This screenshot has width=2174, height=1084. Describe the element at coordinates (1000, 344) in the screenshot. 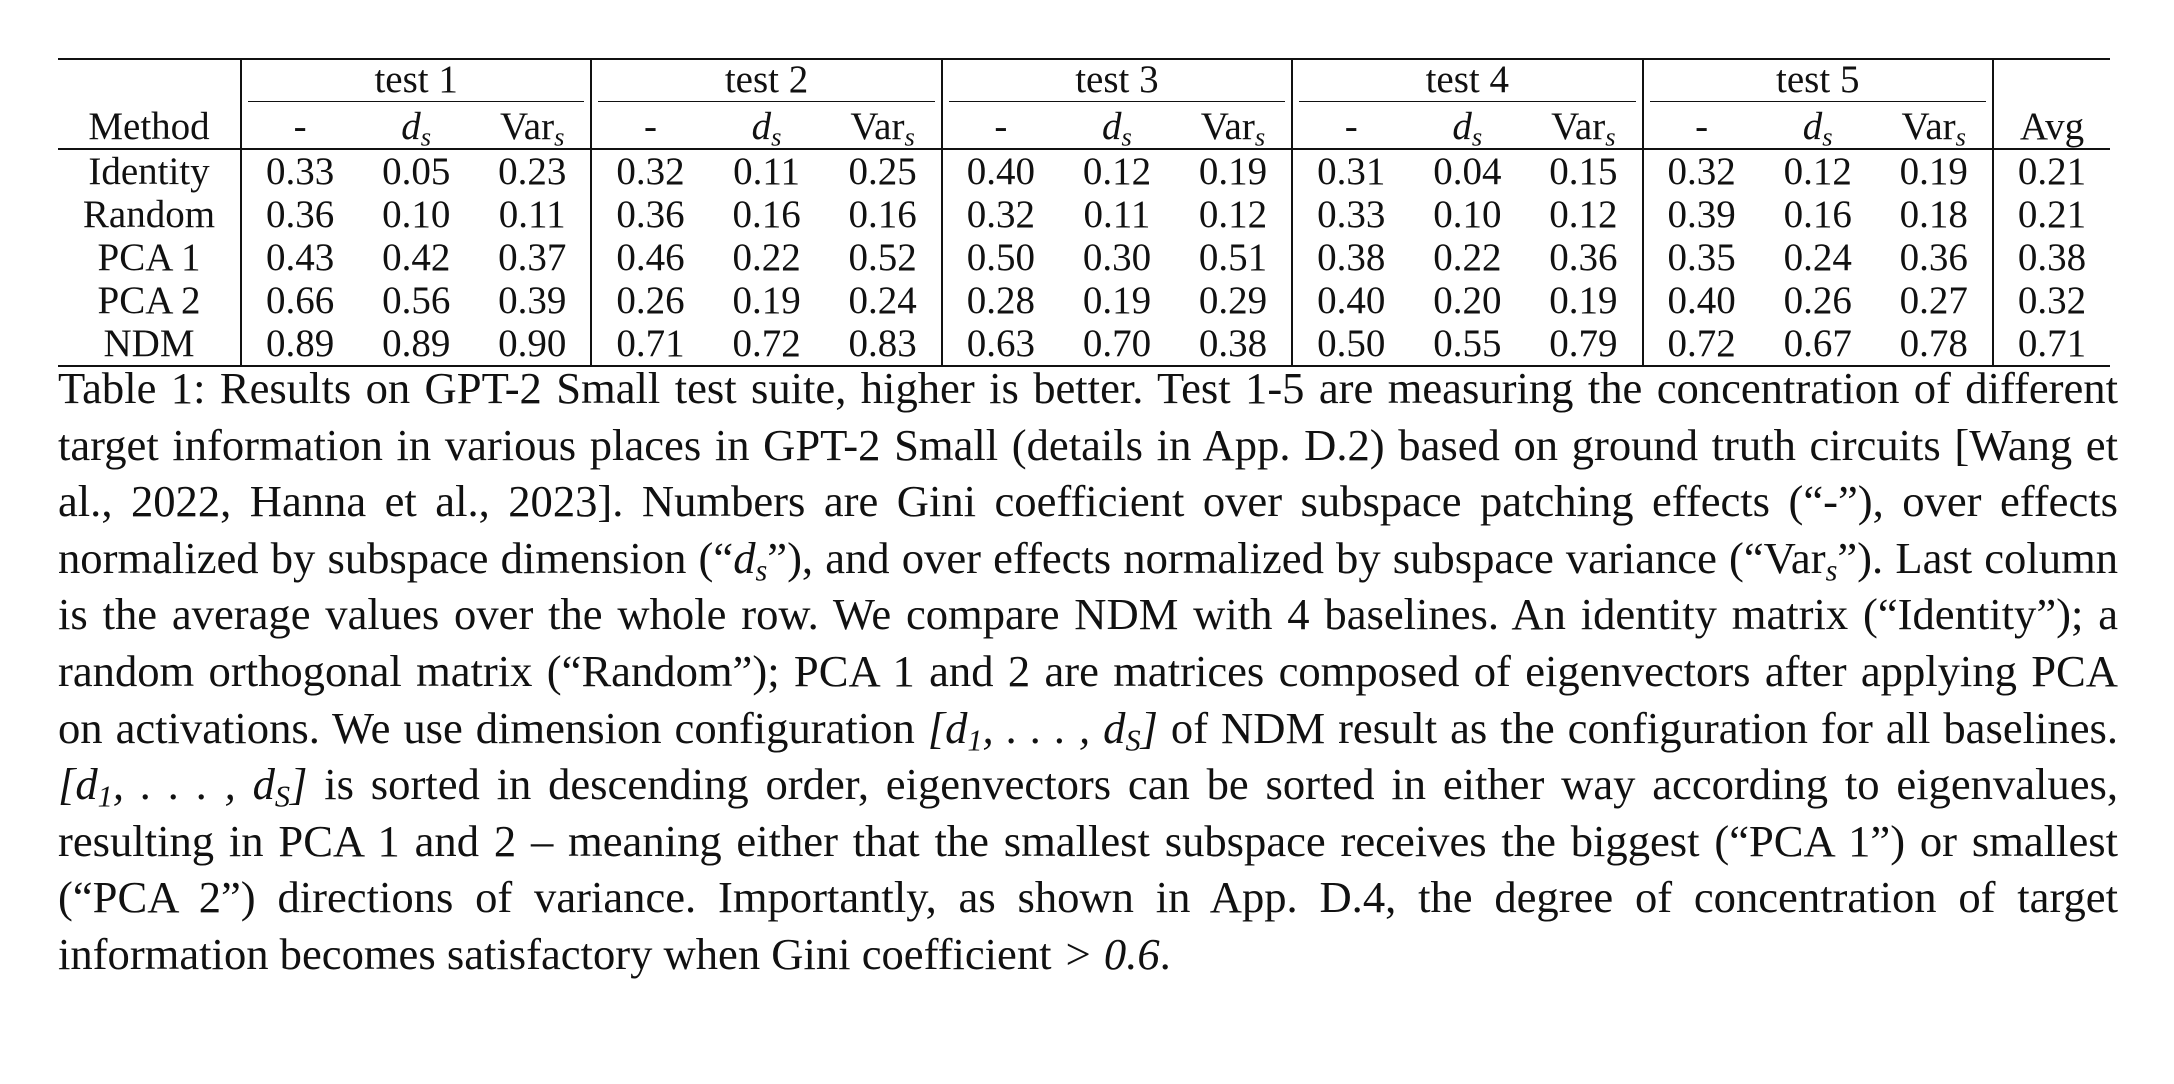

I see `value-cell: 0.63` at that location.